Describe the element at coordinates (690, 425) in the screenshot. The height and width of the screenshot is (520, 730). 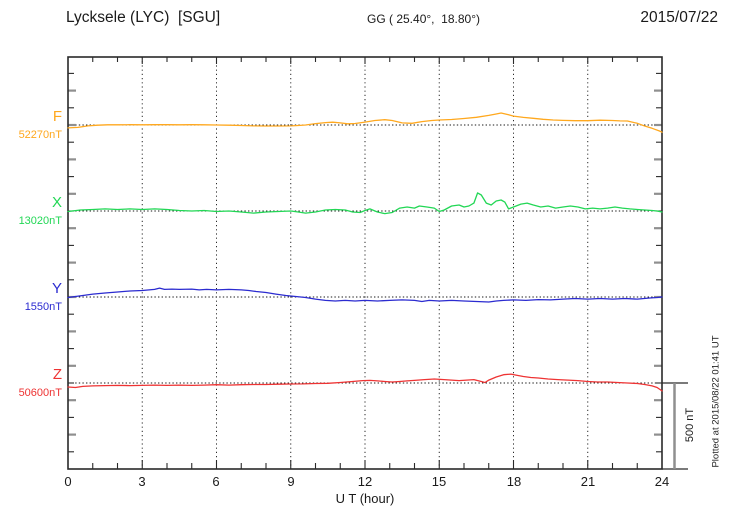
I see `scale-bar-label: 500 nT` at that location.